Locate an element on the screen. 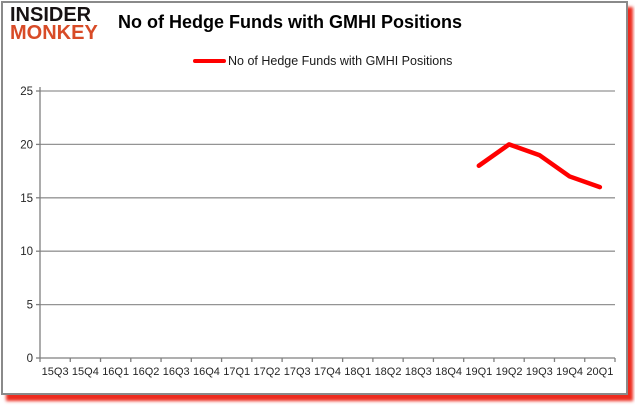 The image size is (635, 405). x-tick-label-20Q1: 20Q1 is located at coordinates (599, 372).